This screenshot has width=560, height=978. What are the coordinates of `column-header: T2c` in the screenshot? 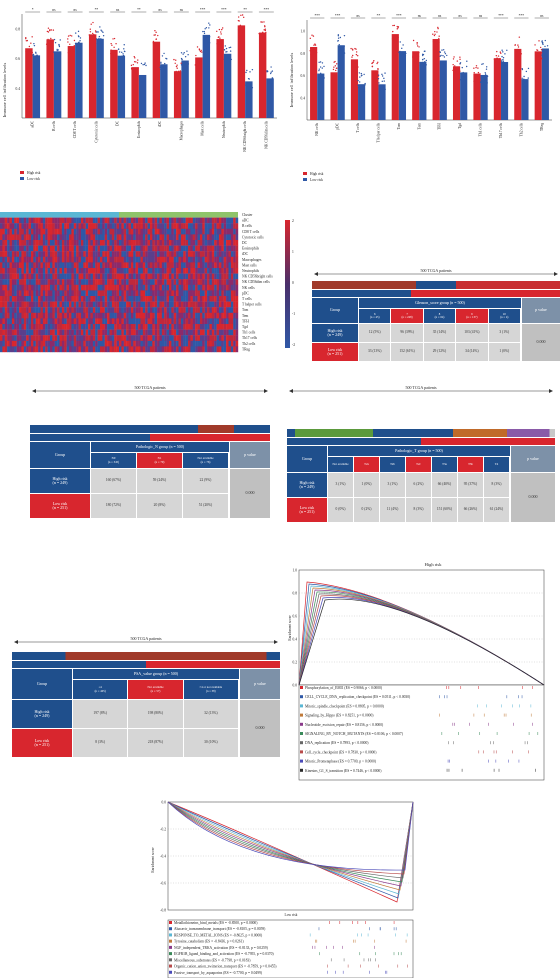 It's located at (418, 464).